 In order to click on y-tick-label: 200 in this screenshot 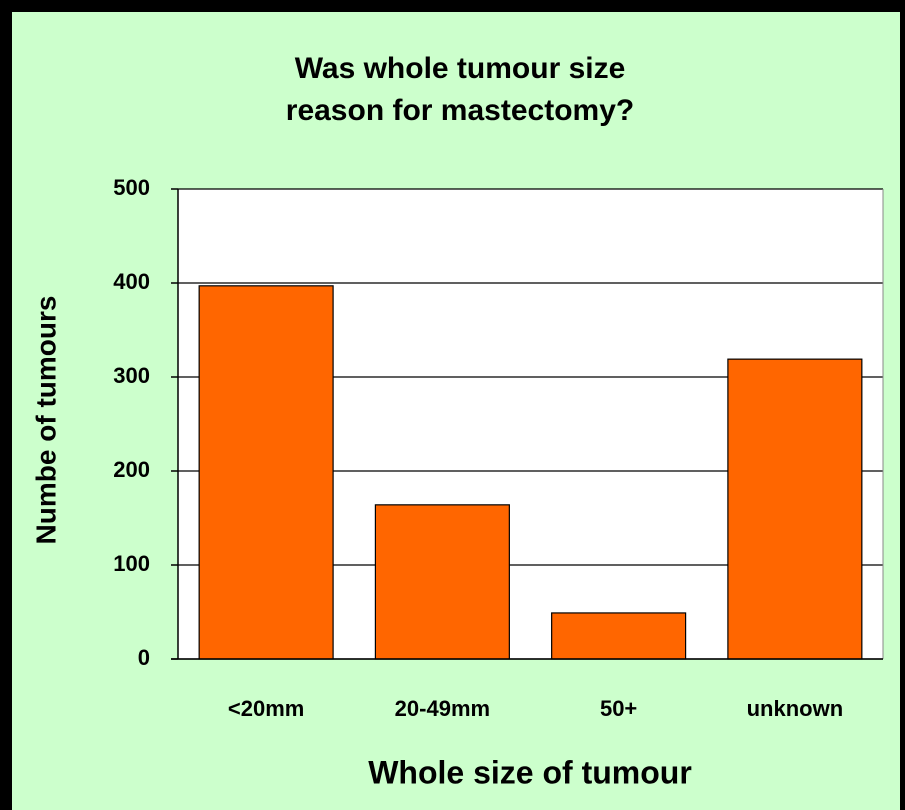, I will do `click(131, 469)`.